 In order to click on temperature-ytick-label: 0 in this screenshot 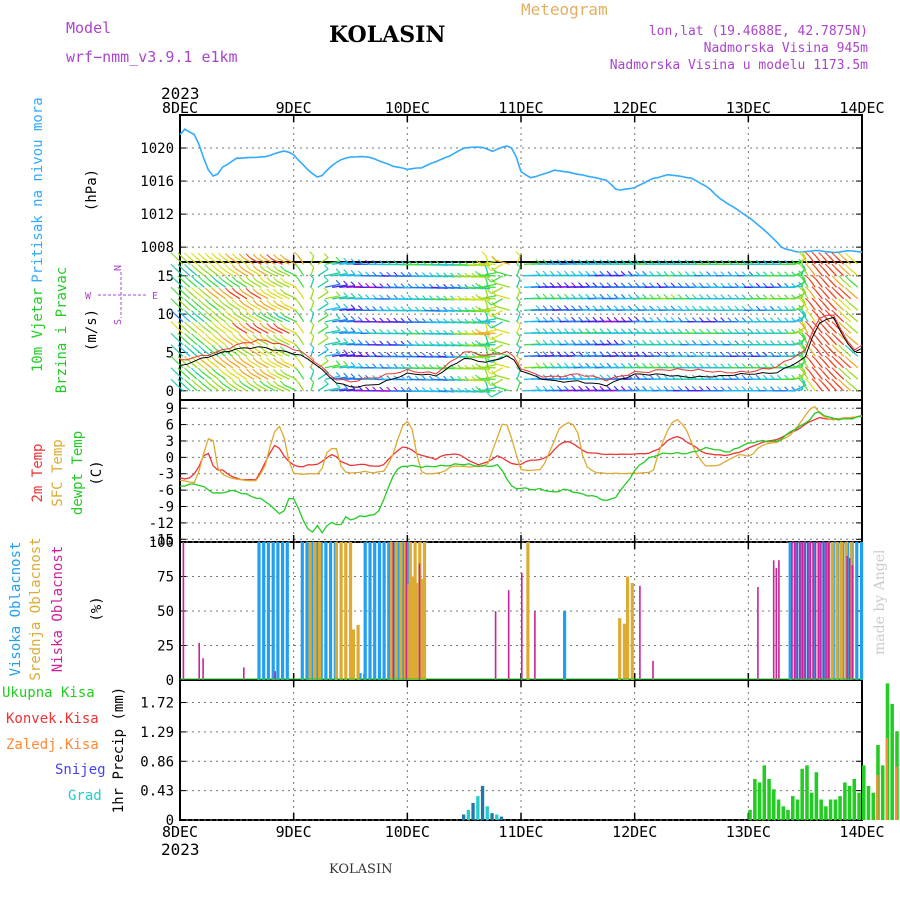, I will do `click(170, 458)`.